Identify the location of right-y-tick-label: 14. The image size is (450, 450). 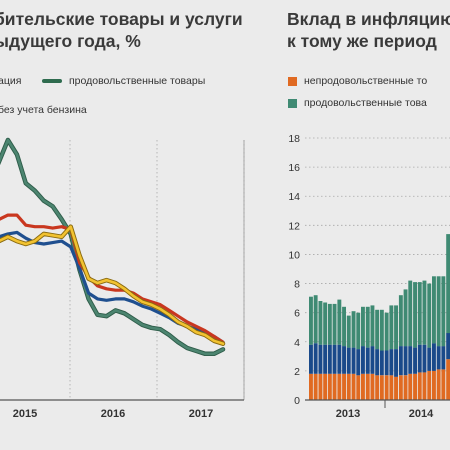
(294, 197).